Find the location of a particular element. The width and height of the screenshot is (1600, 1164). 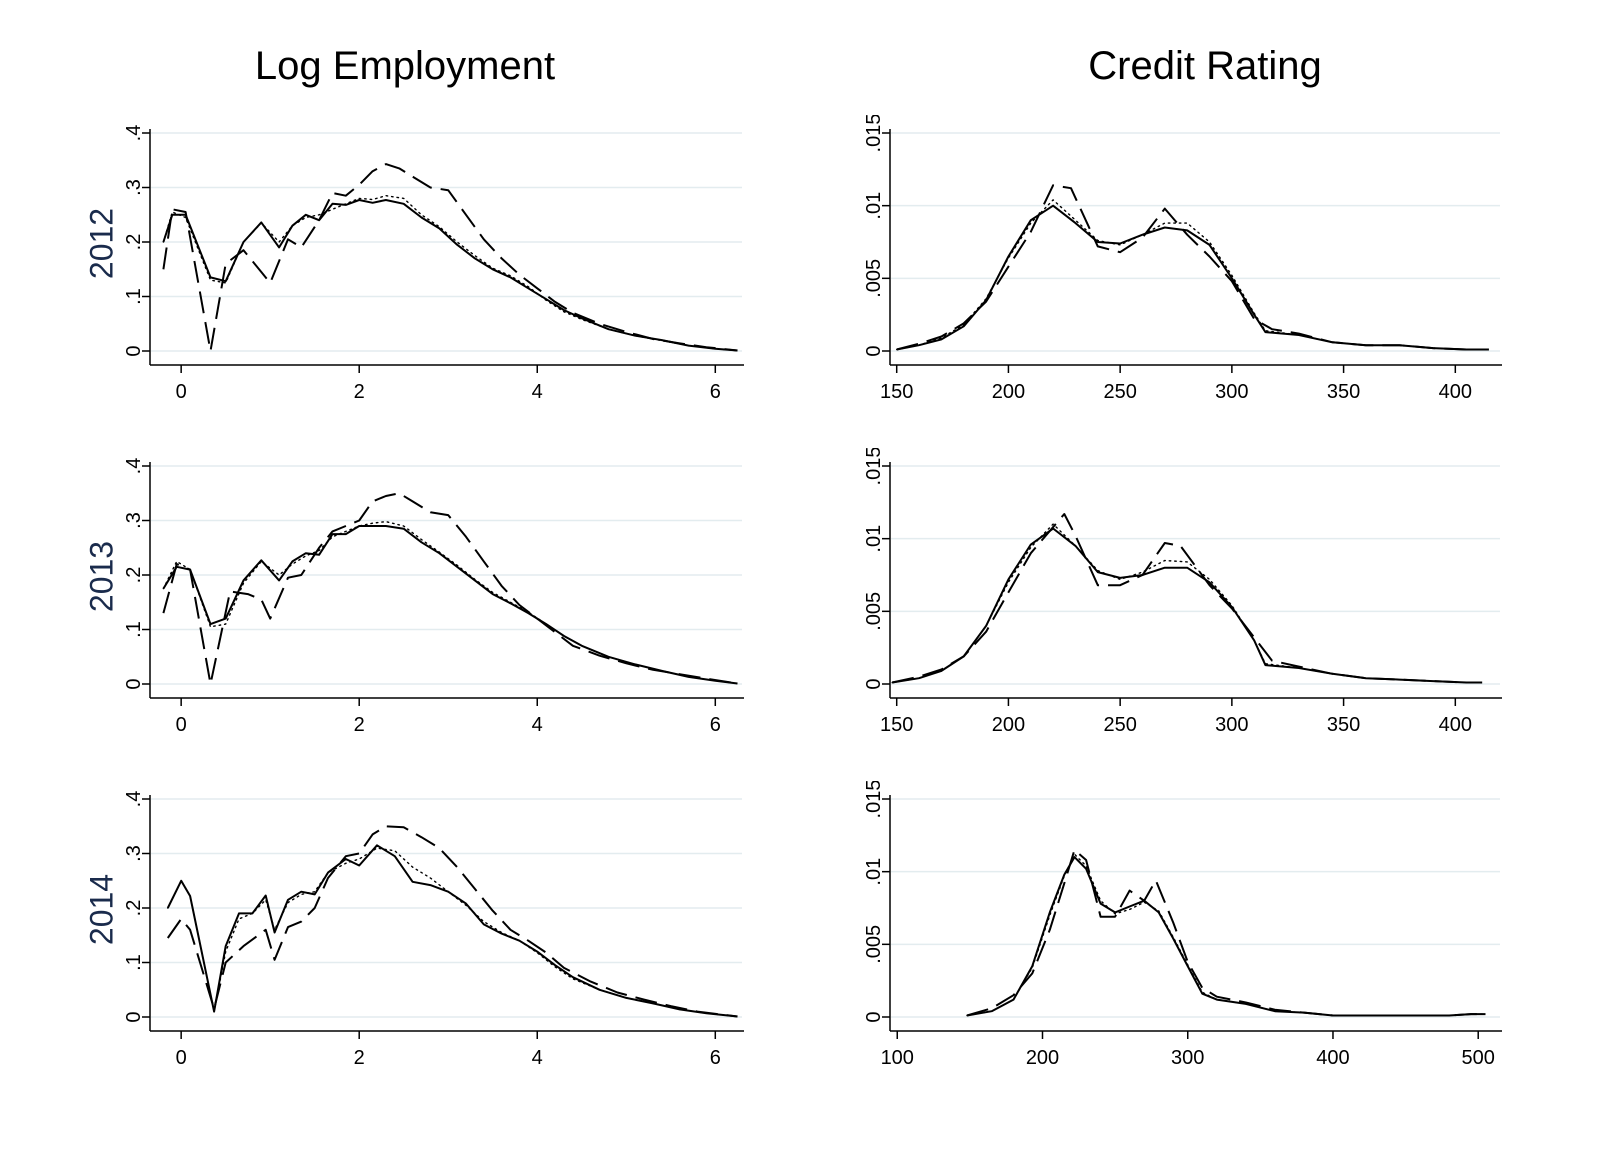

x-tick-label-3: 400 is located at coordinates (1332, 1058).